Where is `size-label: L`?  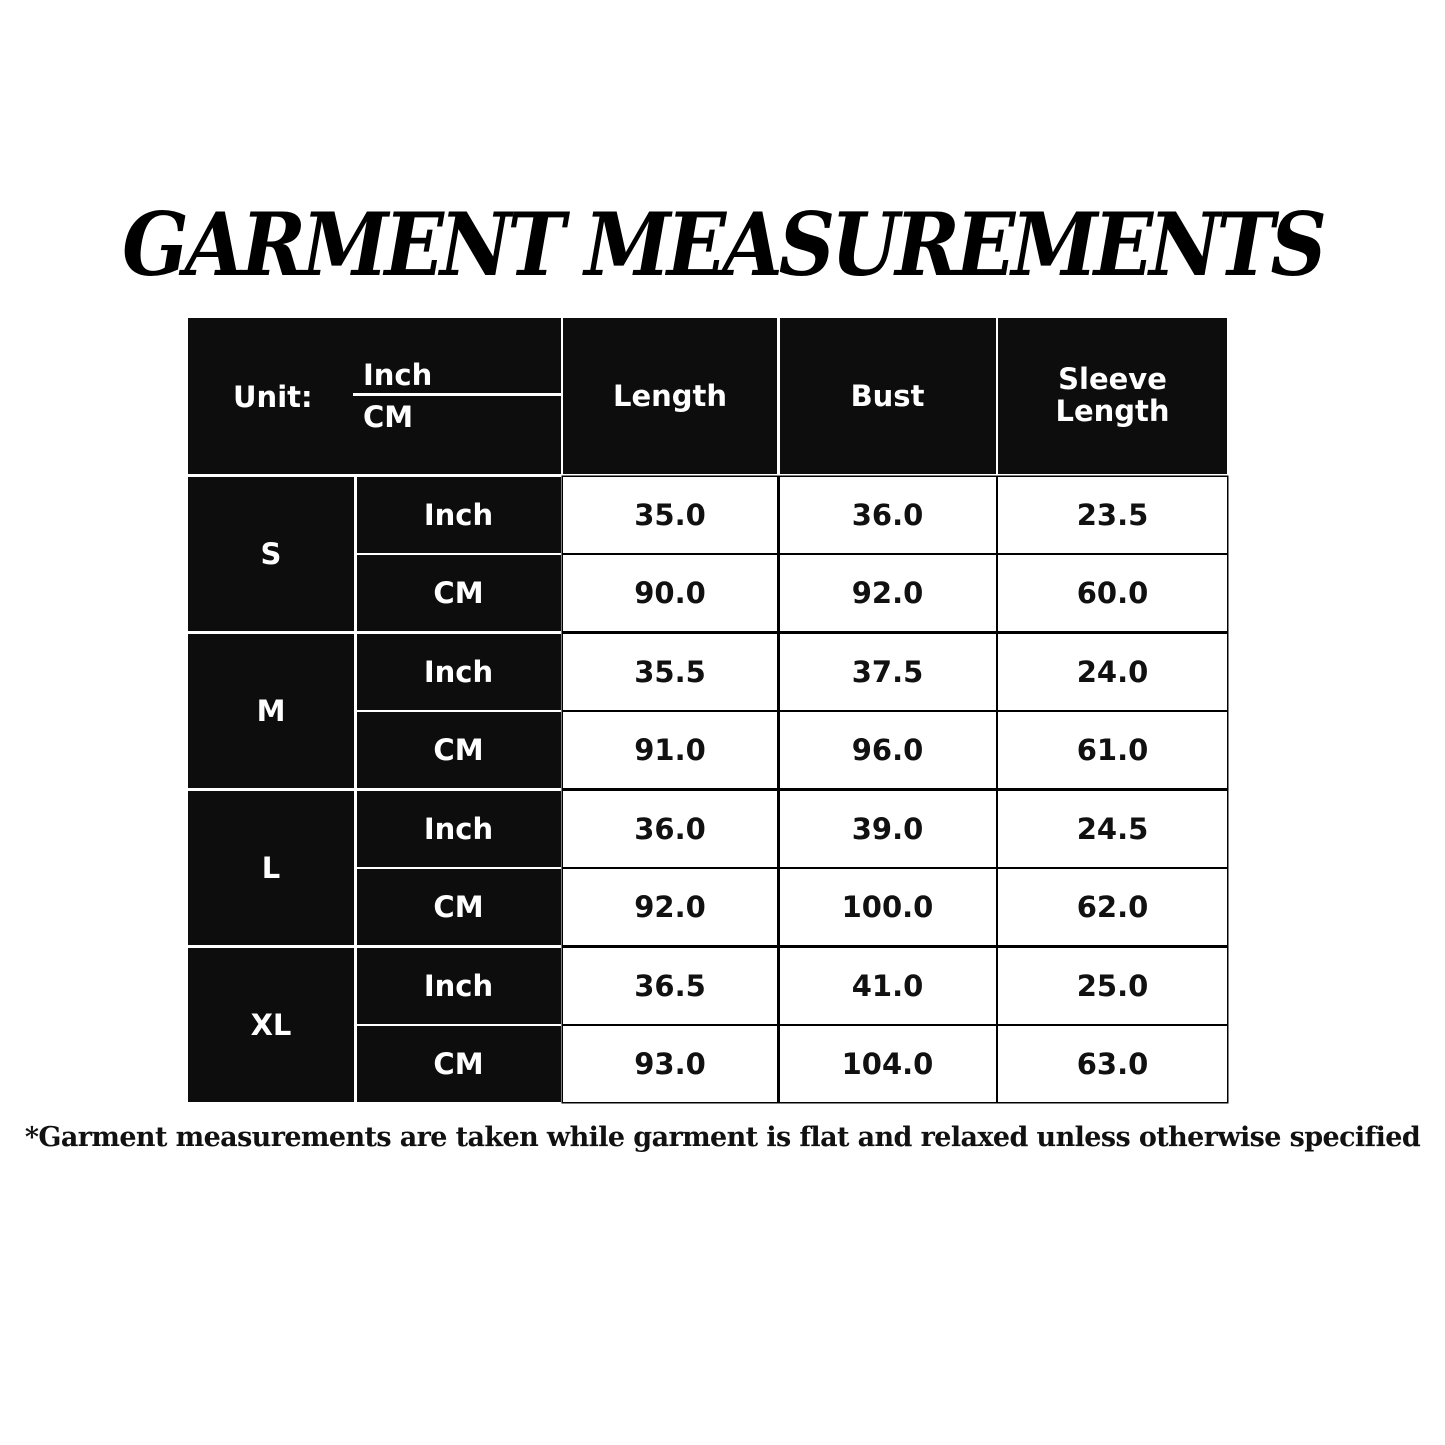 size-label: L is located at coordinates (271, 867).